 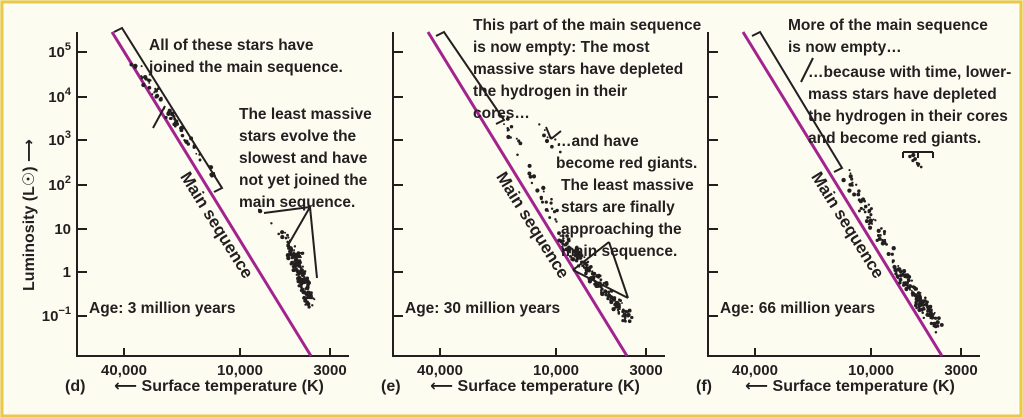 I want to click on annotation-line: the hydrogen in their cores, so click(x=908, y=116).